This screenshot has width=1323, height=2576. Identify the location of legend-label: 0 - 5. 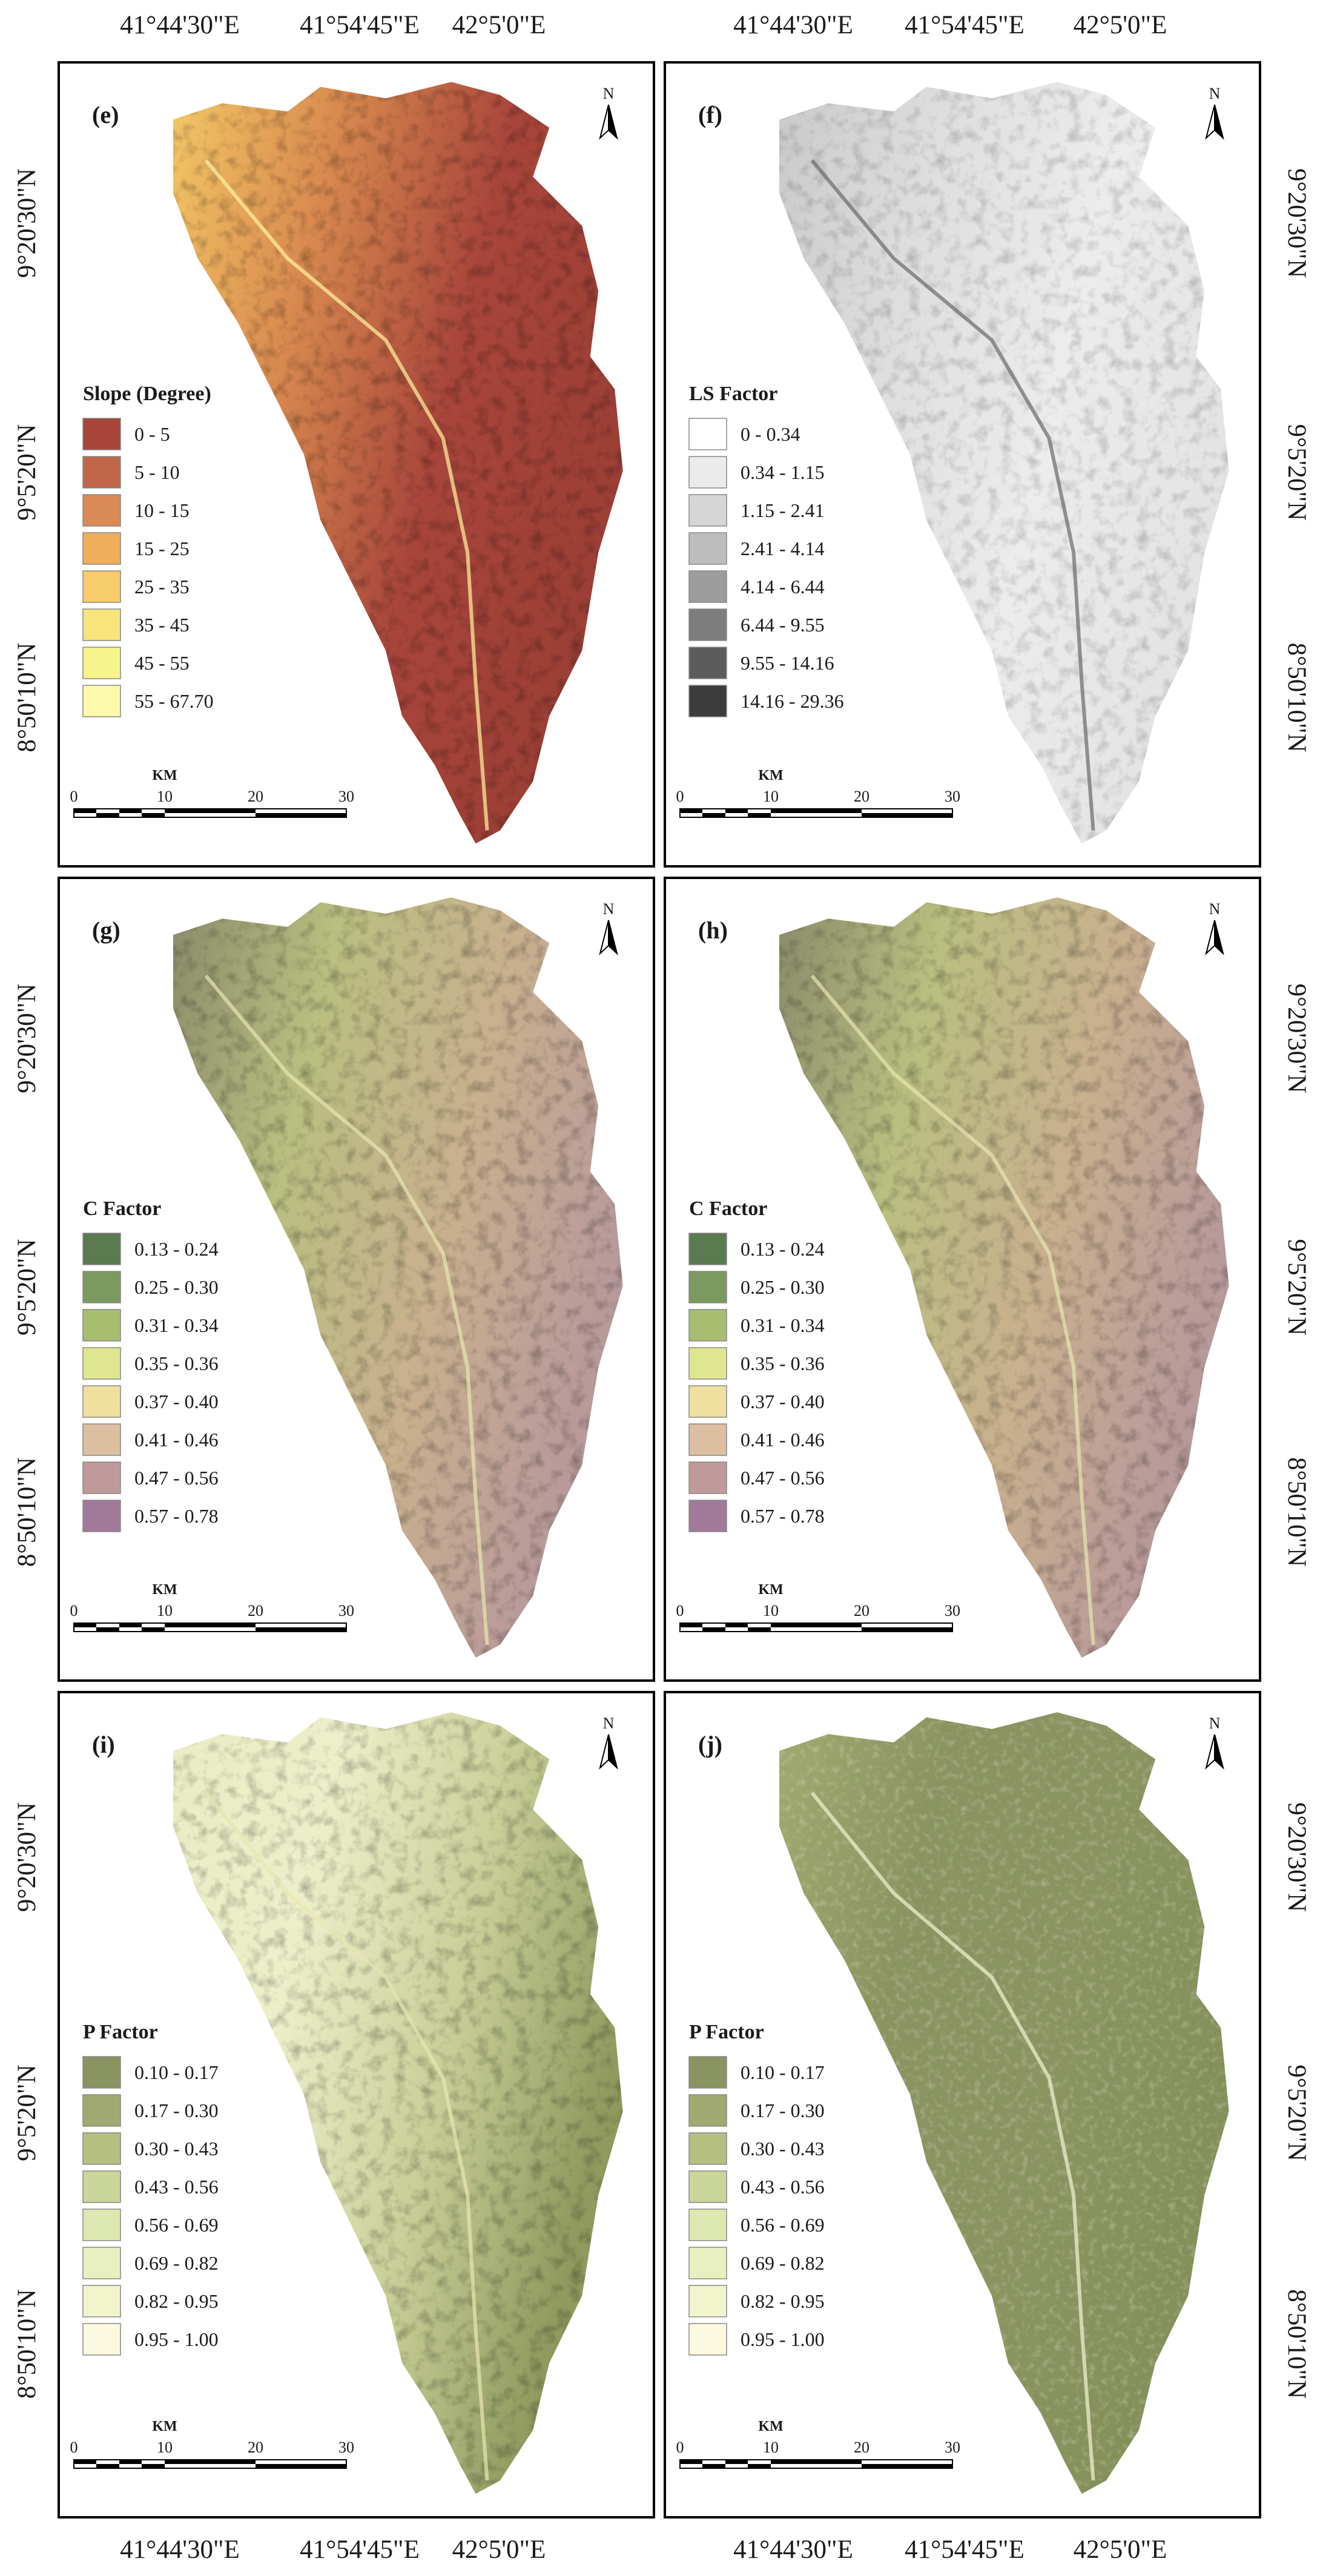
(152, 434).